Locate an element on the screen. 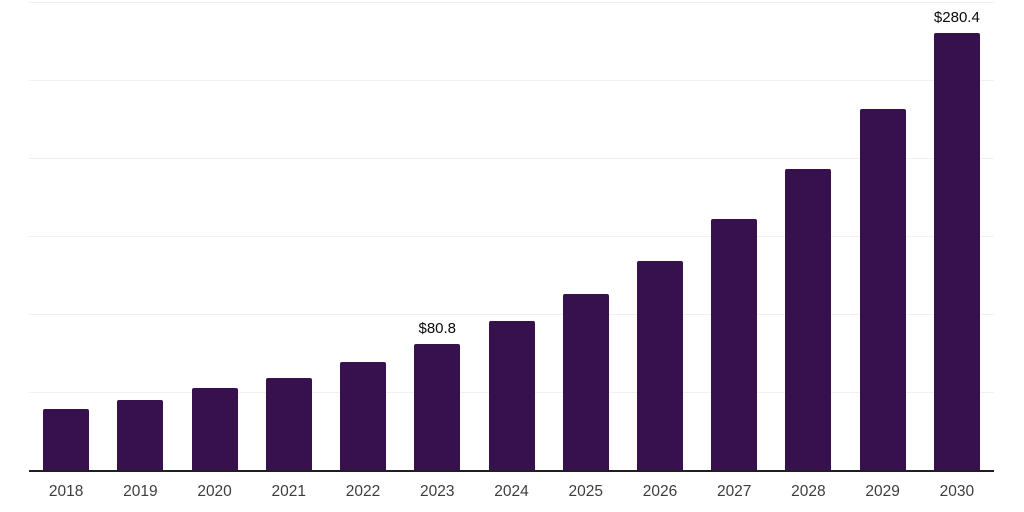 The width and height of the screenshot is (1024, 512). x-tick-label-2026: 2026 is located at coordinates (660, 491).